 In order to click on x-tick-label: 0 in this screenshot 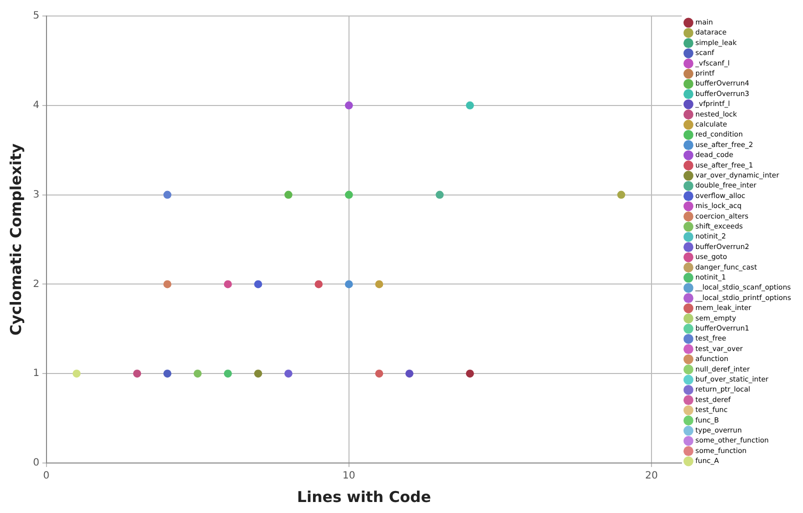, I will do `click(46, 476)`.